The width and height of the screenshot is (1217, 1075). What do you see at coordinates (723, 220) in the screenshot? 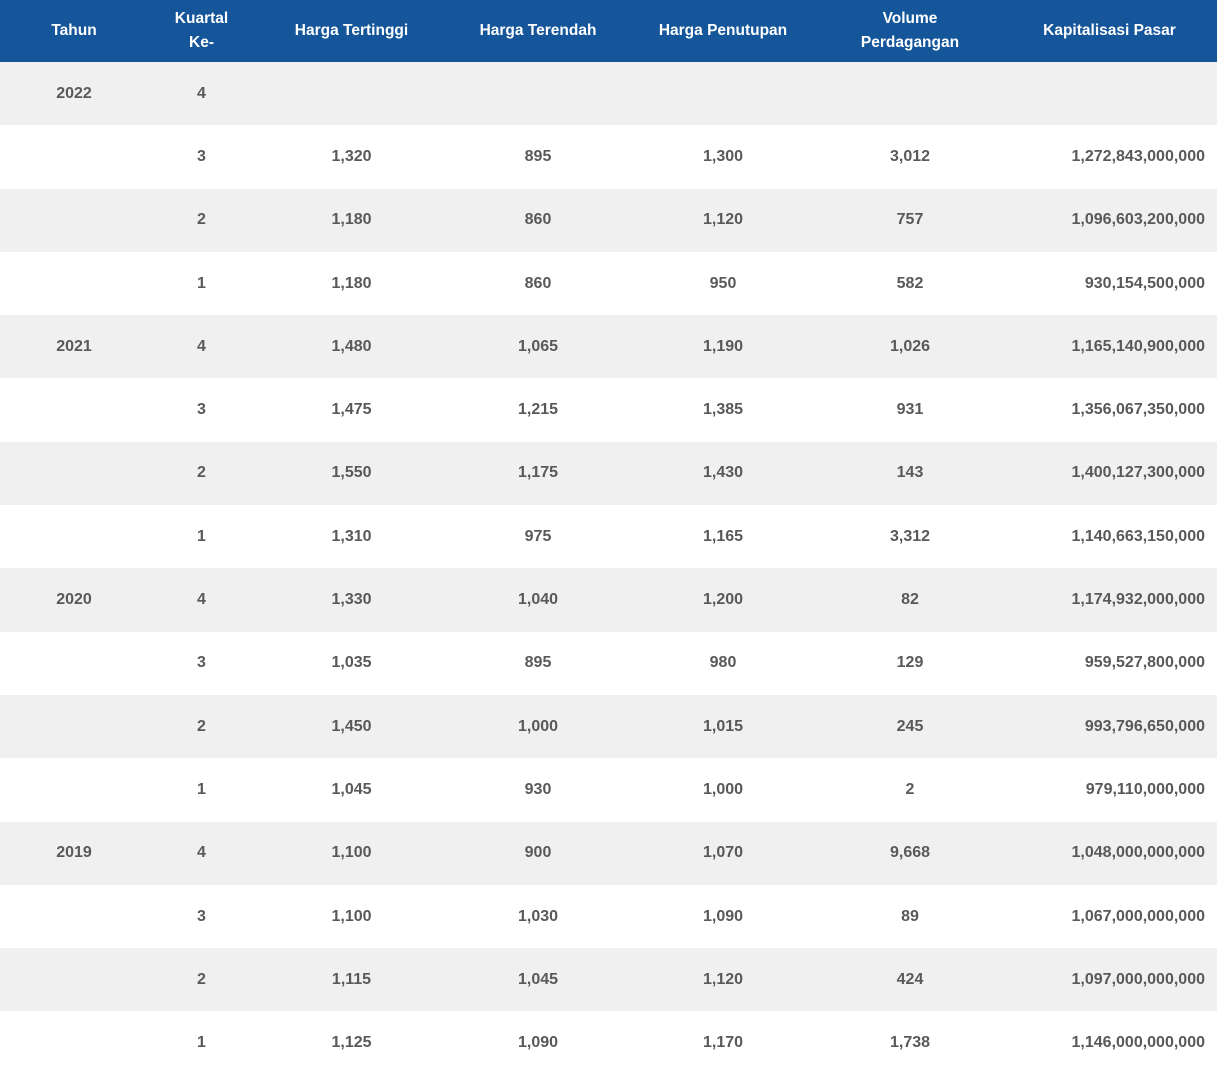
I see `cell-harga-penutupan: 1,120` at bounding box center [723, 220].